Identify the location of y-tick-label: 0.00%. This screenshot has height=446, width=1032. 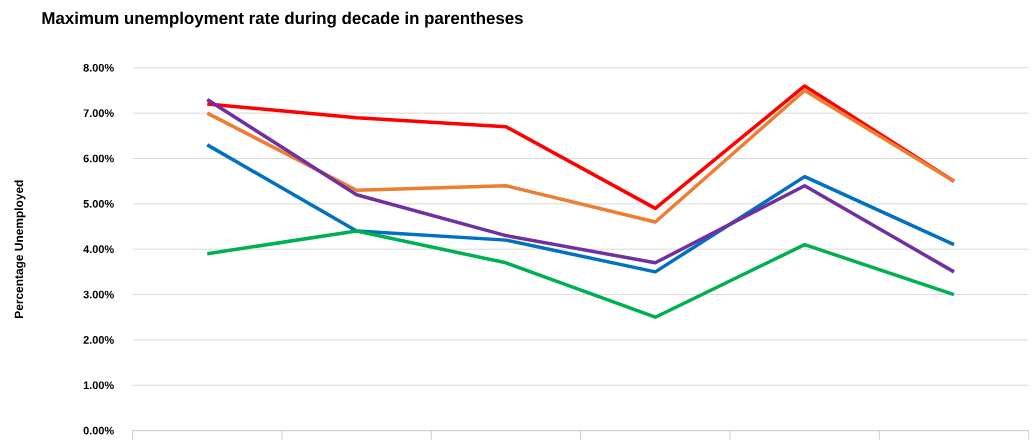
(98, 430).